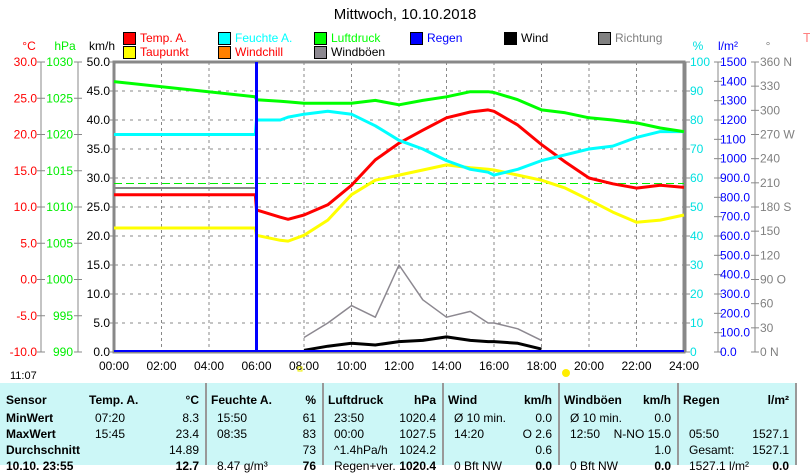 This screenshot has width=810, height=475. Describe the element at coordinates (256, 366) in the screenshot. I see `x-tick-label: 06:00` at that location.